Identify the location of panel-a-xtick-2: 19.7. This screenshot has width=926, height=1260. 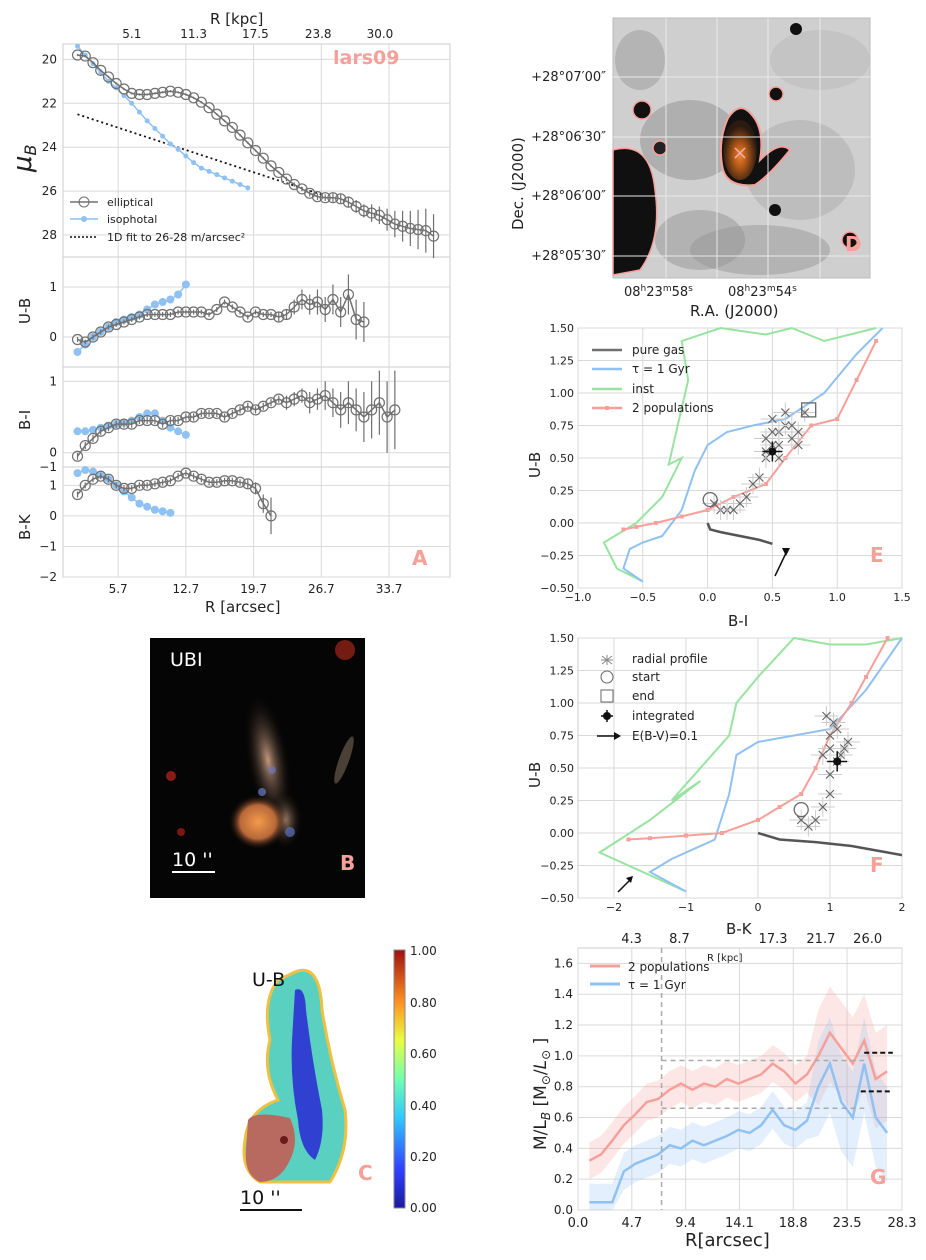
(253, 589).